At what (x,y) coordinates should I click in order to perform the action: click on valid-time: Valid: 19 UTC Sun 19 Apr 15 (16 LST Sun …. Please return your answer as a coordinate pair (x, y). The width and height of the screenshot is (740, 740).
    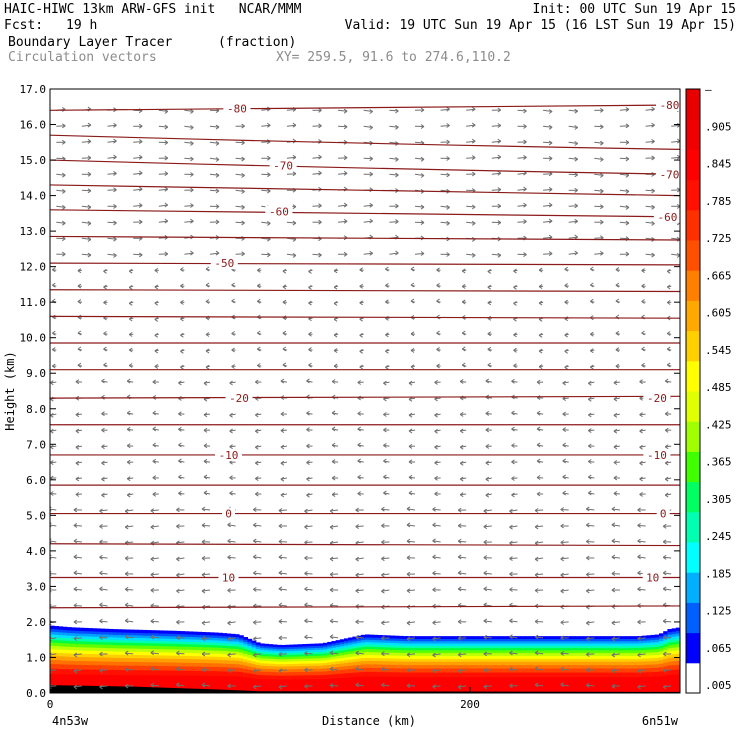
    Looking at the image, I should click on (540, 25).